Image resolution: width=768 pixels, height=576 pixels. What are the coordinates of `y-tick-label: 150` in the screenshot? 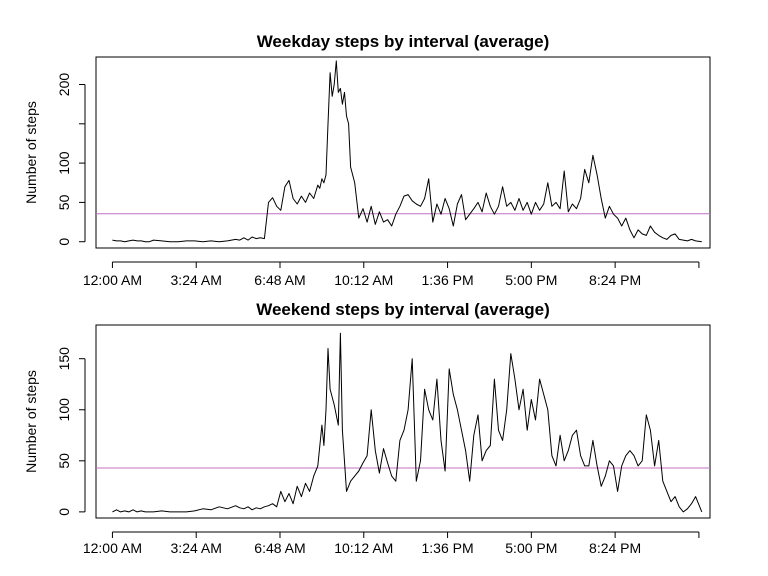 It's located at (64, 359).